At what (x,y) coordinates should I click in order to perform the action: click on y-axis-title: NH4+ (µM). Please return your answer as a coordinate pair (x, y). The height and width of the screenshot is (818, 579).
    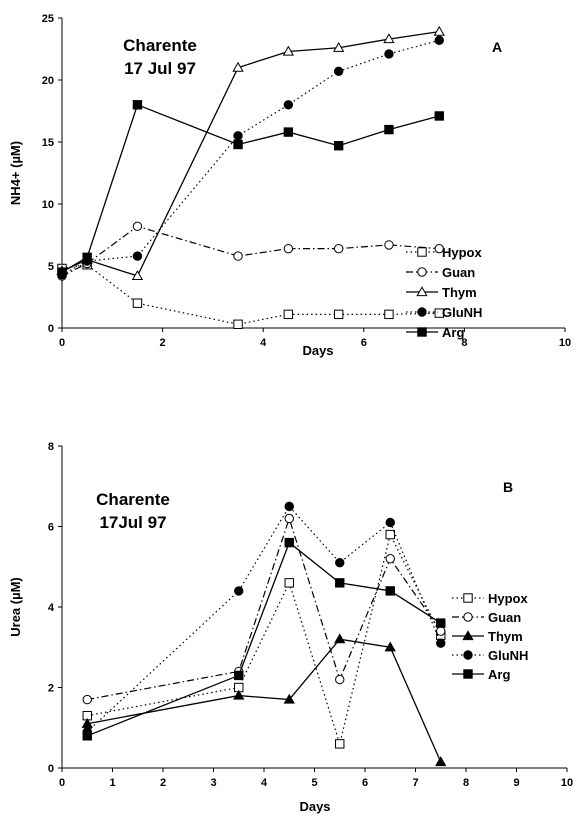
    Looking at the image, I should click on (15, 173).